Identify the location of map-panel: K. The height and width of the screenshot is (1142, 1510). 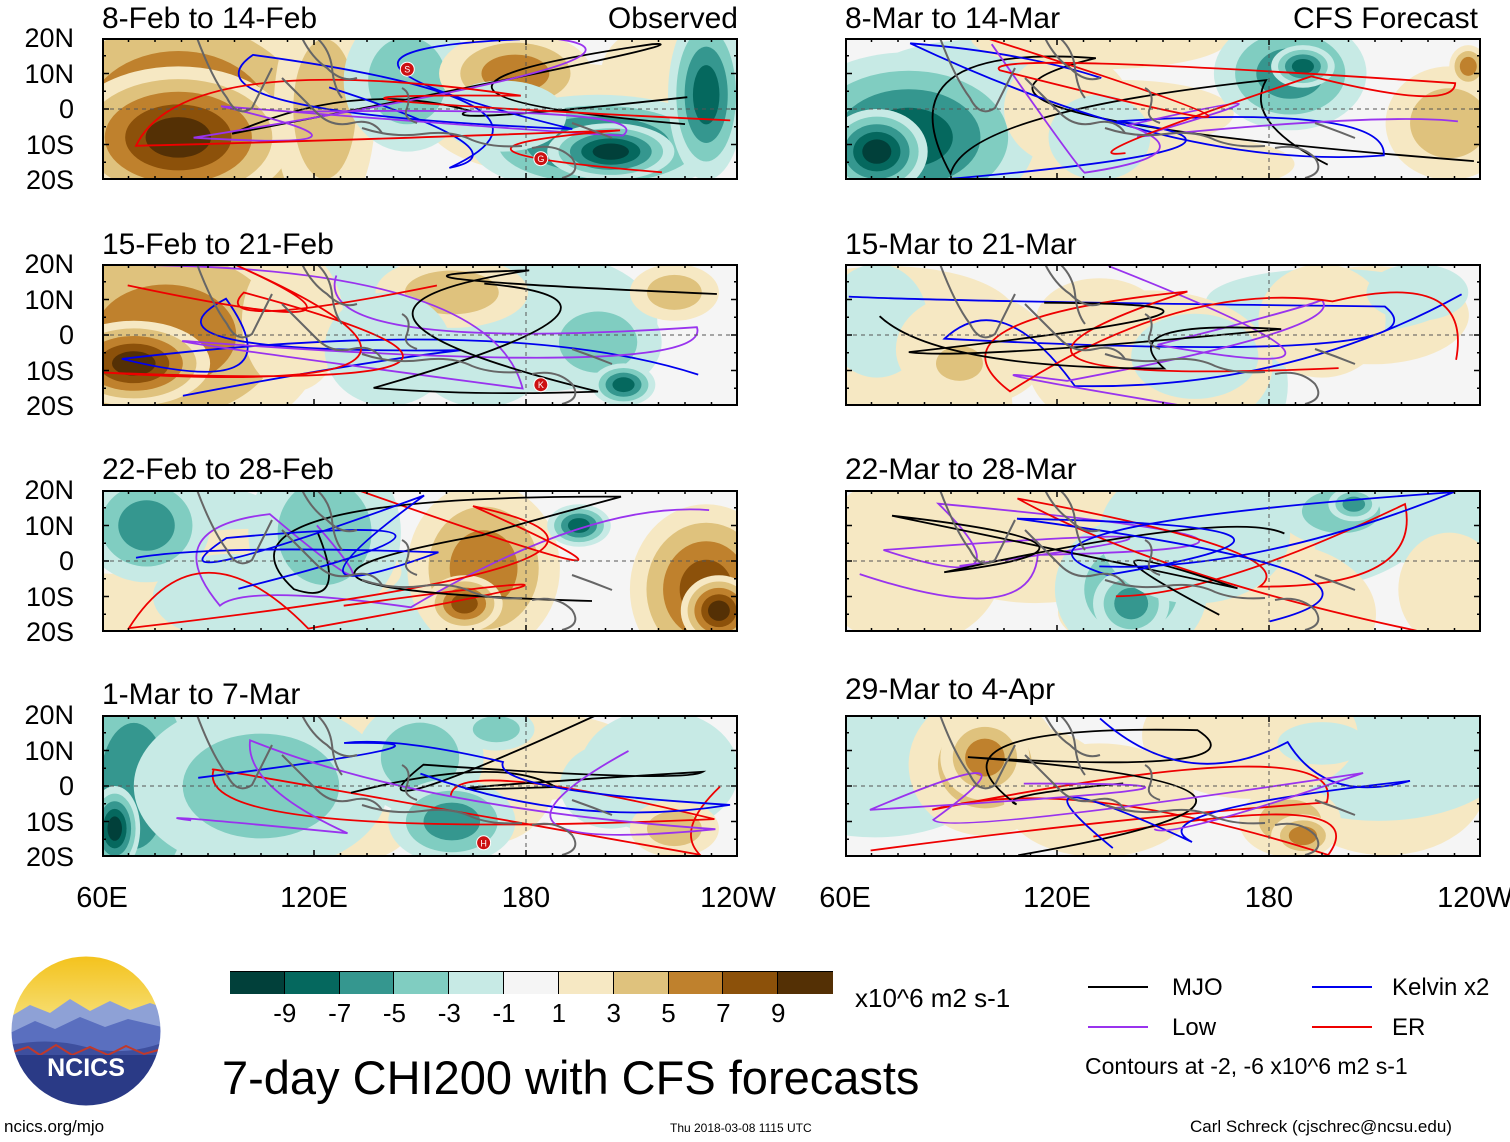
(420, 335).